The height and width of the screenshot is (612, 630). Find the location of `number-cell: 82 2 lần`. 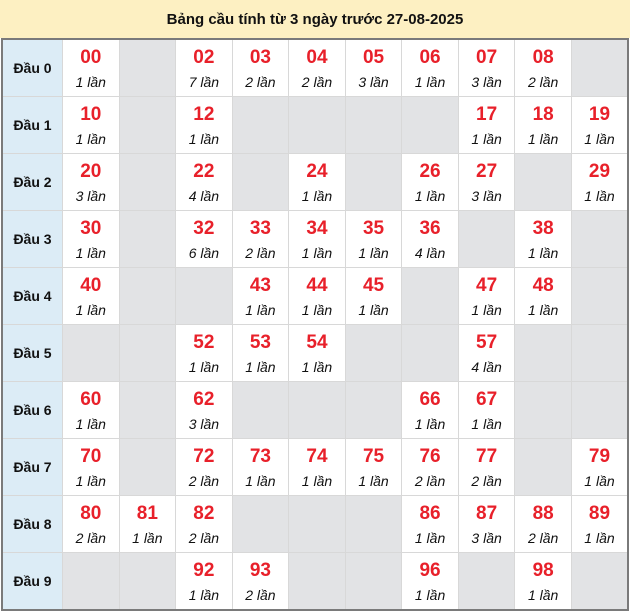

number-cell: 82 2 lần is located at coordinates (204, 524).